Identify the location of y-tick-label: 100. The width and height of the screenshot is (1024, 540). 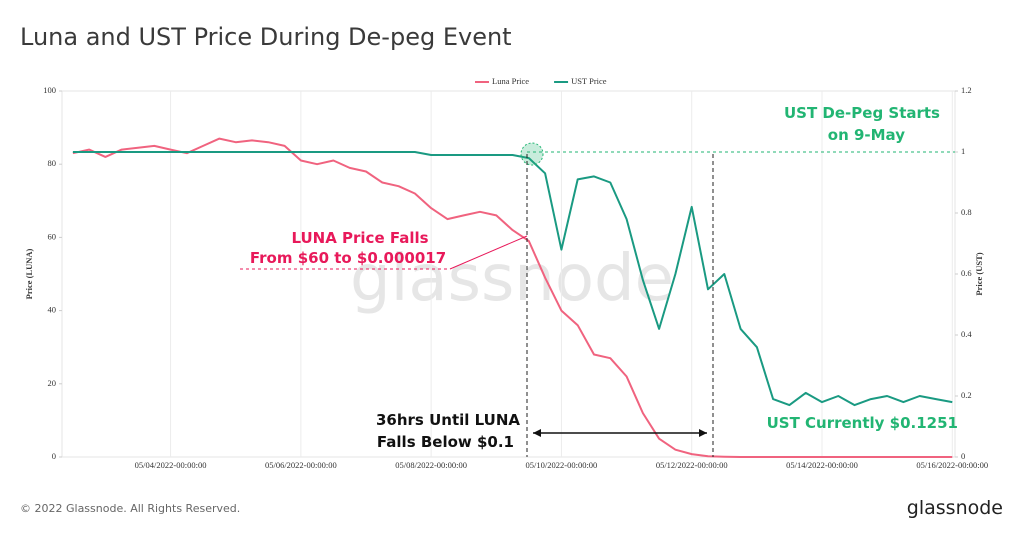
(49, 90).